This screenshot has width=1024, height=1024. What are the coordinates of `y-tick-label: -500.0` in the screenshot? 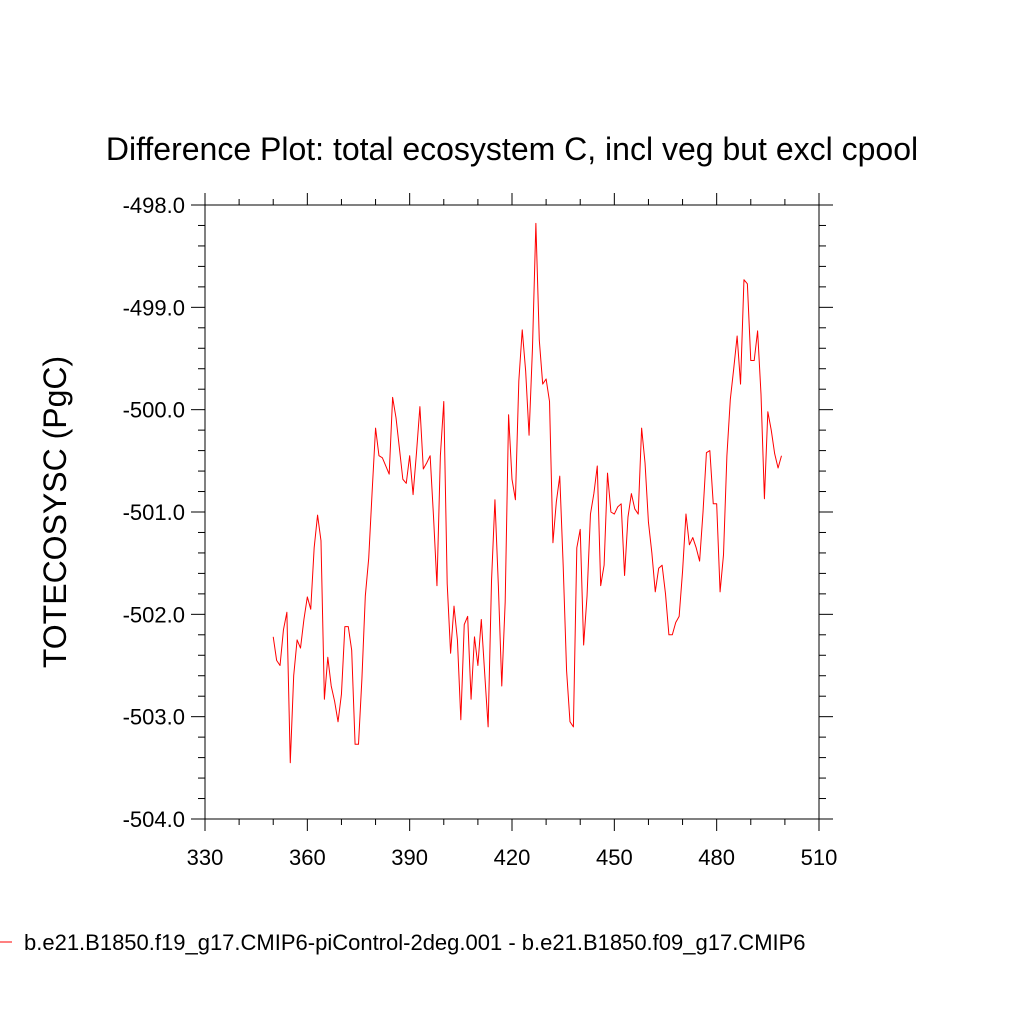 It's located at (154, 410).